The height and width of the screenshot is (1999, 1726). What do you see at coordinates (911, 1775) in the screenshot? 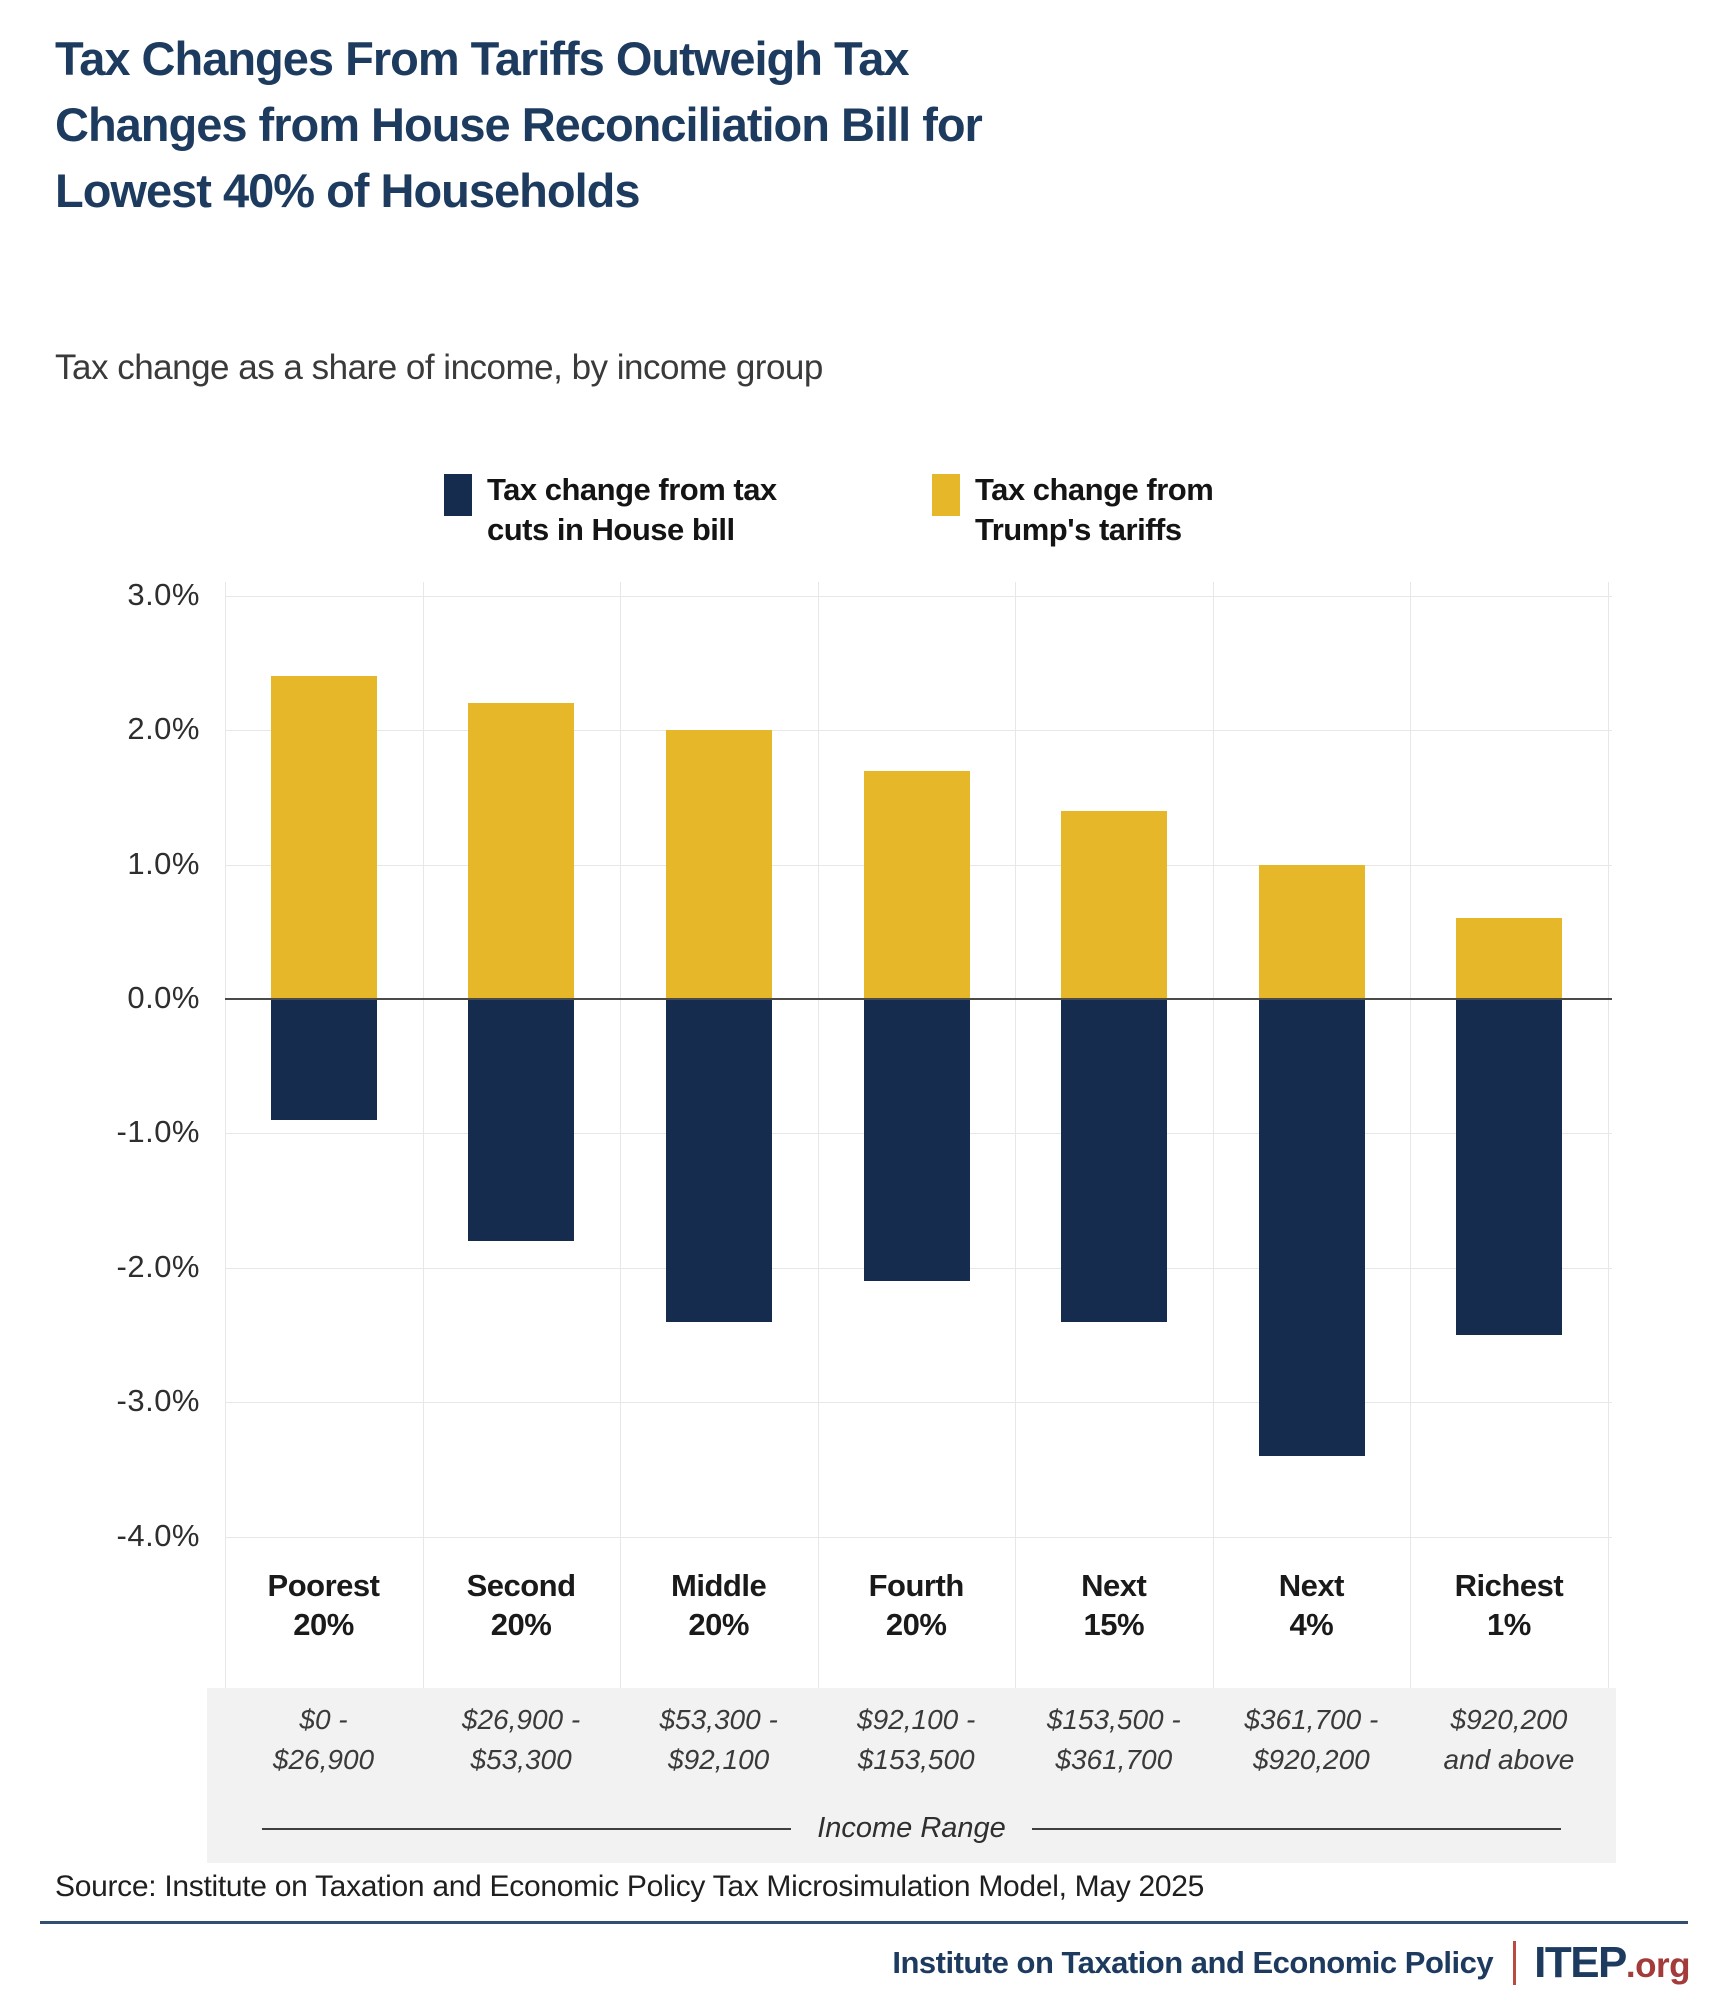
I see `income-range-band` at bounding box center [911, 1775].